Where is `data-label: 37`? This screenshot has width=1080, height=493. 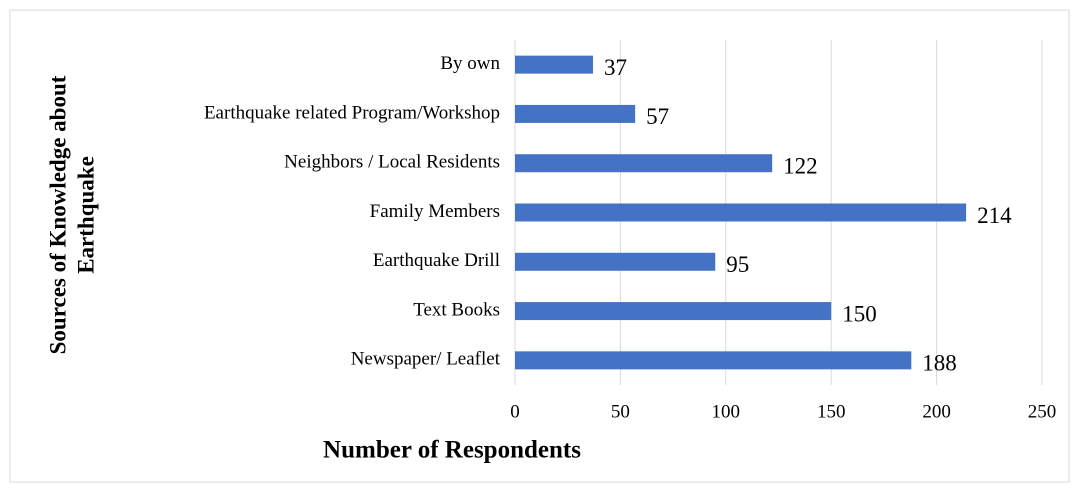
data-label: 37 is located at coordinates (615, 67).